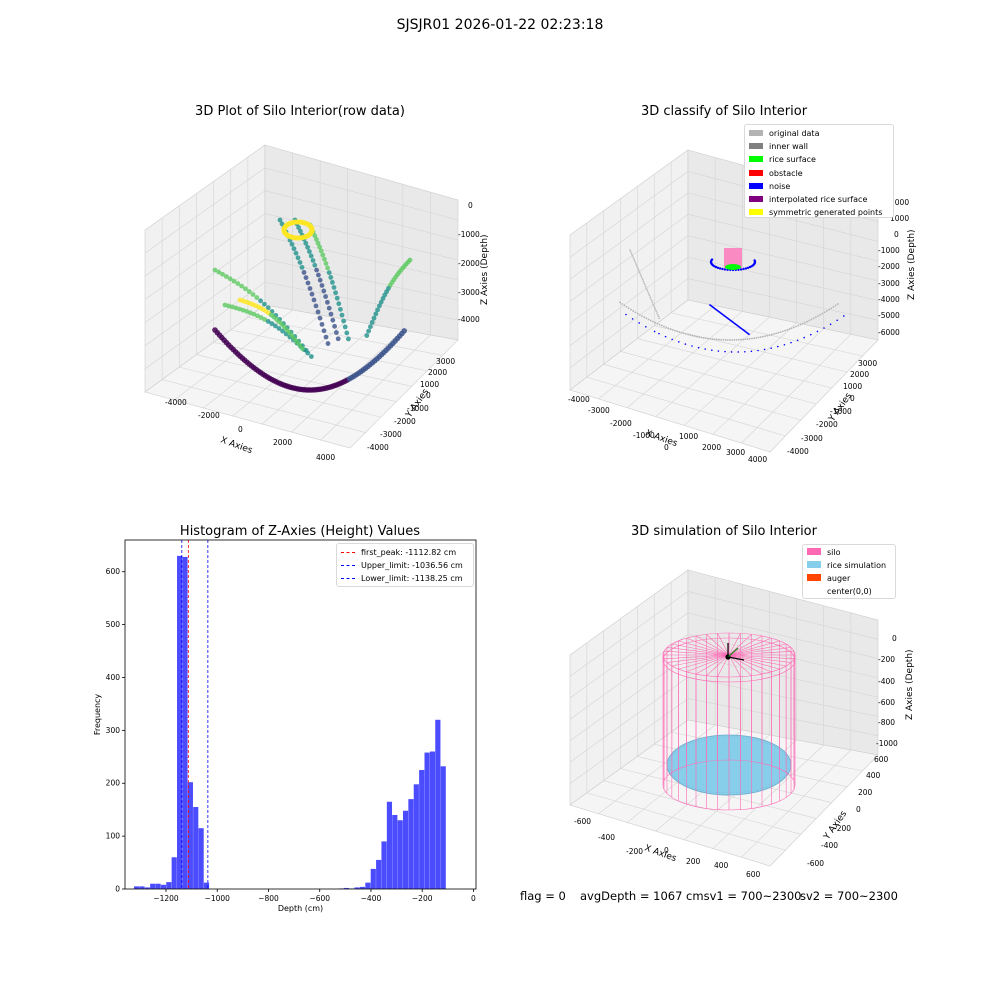 This screenshot has width=1000, height=1000. Describe the element at coordinates (912, 264) in the screenshot. I see `z-axis-label: Z Axies (Depth)` at that location.